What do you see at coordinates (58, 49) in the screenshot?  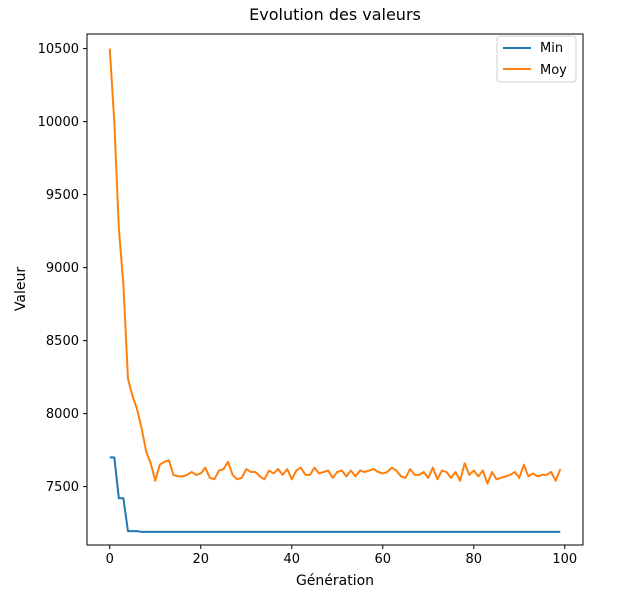 I see `y-tick-label: 10500` at bounding box center [58, 49].